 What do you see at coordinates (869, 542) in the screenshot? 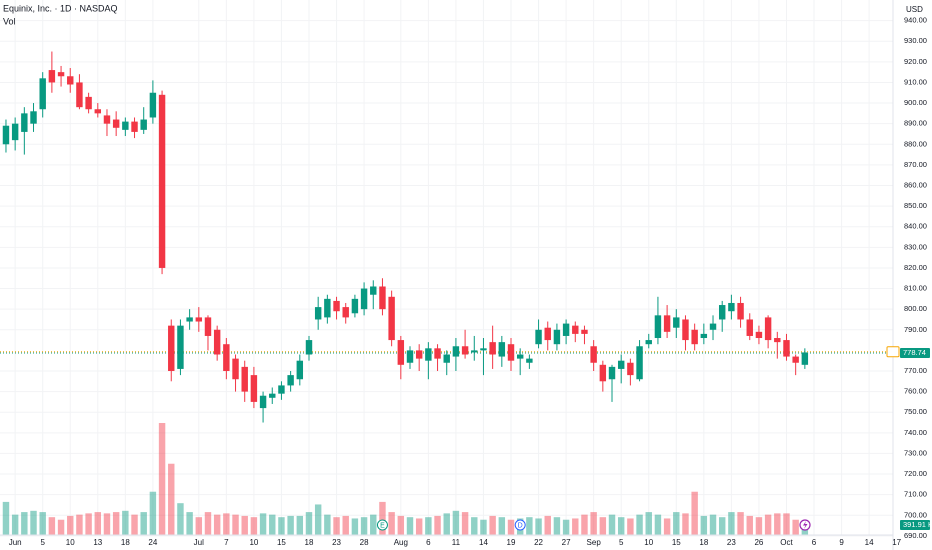
I see `x-tick-label: 14` at bounding box center [869, 542].